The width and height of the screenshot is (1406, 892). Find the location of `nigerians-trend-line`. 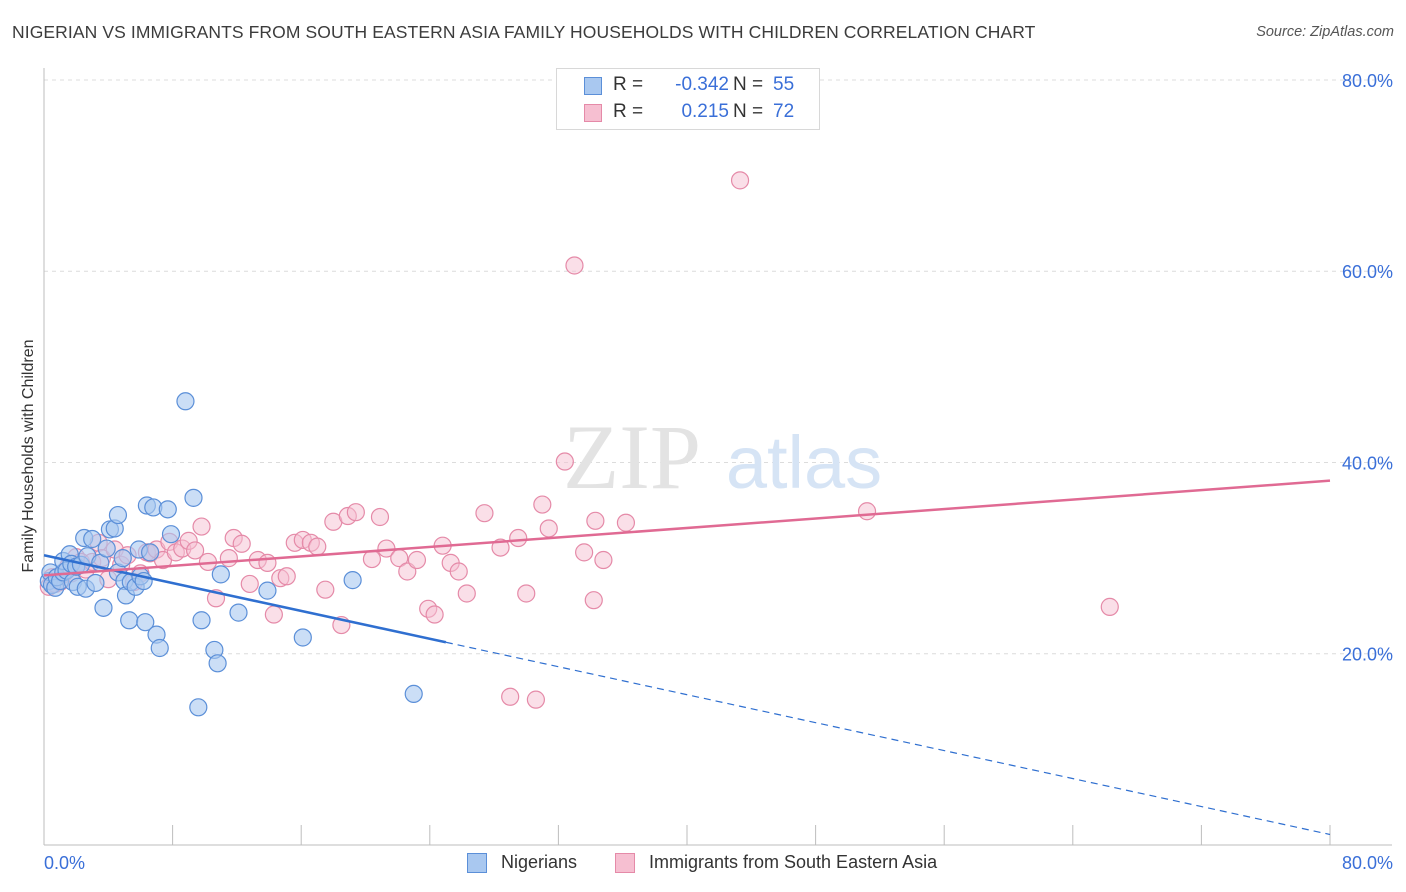

nigerians-trend-line is located at coordinates (245, 599).